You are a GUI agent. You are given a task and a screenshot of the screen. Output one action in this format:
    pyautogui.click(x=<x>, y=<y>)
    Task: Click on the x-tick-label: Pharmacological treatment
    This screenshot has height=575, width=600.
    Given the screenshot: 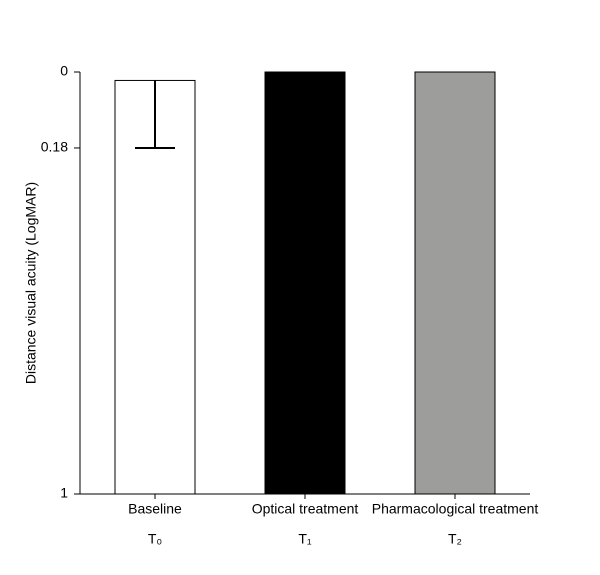 What is the action you would take?
    pyautogui.click(x=455, y=509)
    